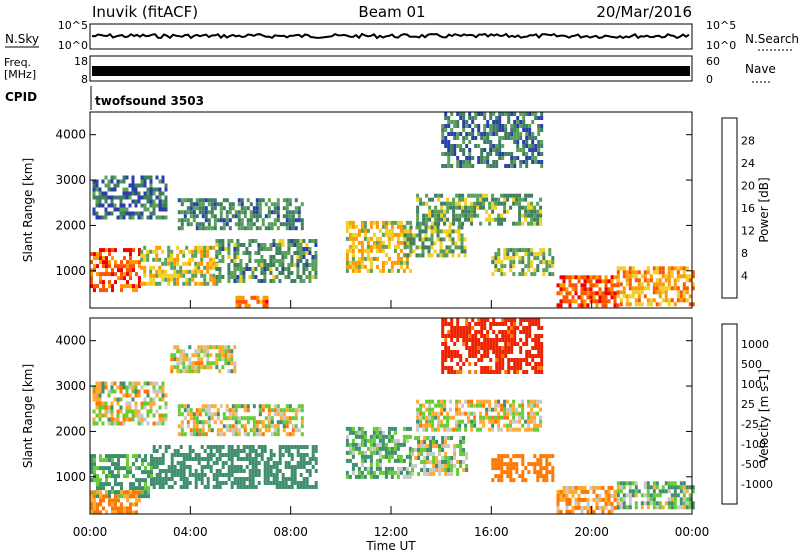  Describe the element at coordinates (70, 225) in the screenshot. I see `y-tick-label: 2000` at that location.